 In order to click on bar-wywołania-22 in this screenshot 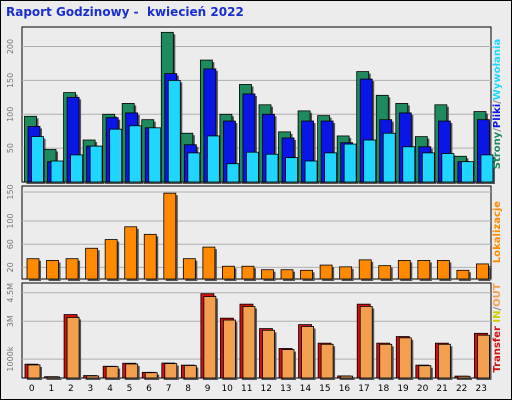, I will do `click(467, 172)`.